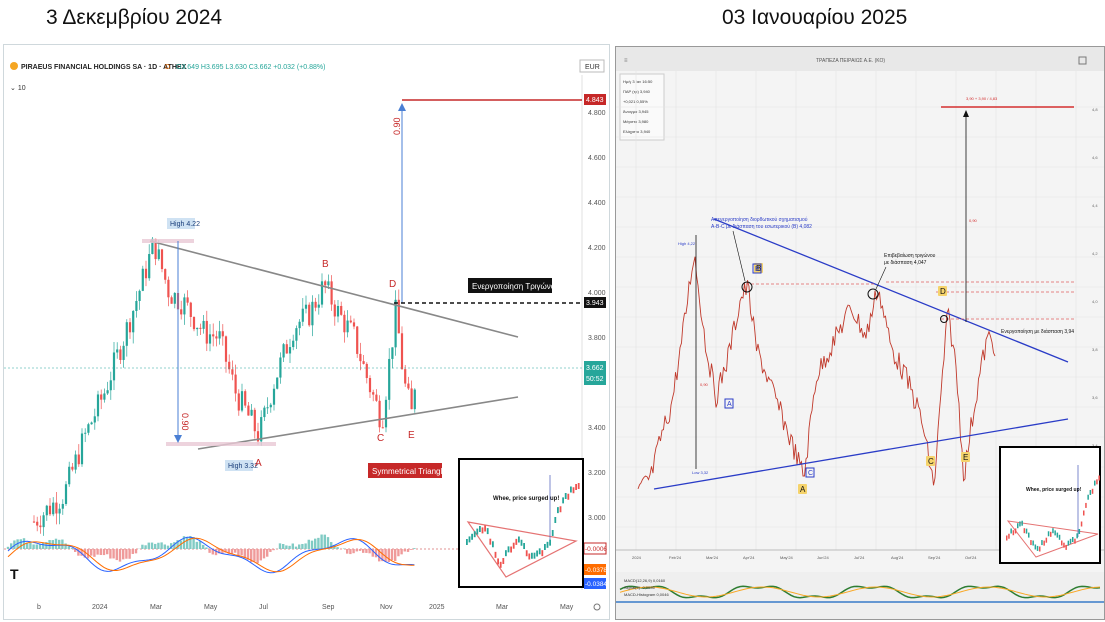 This screenshot has width=1105, height=622. Describe the element at coordinates (897, 557) in the screenshot. I see `time-tick-label: Aug'24` at that location.